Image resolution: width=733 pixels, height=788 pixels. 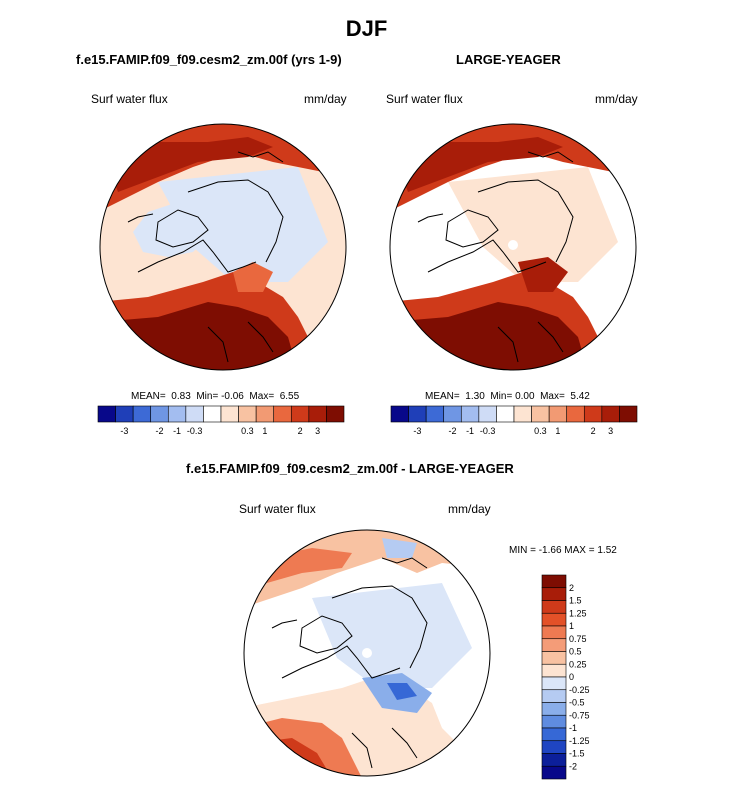 What do you see at coordinates (129, 99) in the screenshot?
I see `panel-1-variable: Surf water flux` at bounding box center [129, 99].